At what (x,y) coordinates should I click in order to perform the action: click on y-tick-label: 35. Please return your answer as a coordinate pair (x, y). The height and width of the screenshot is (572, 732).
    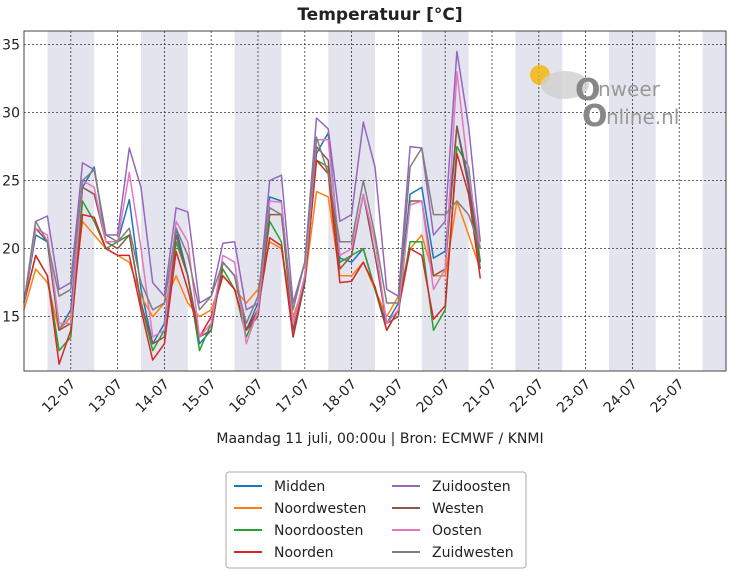
    Looking at the image, I should click on (11, 46).